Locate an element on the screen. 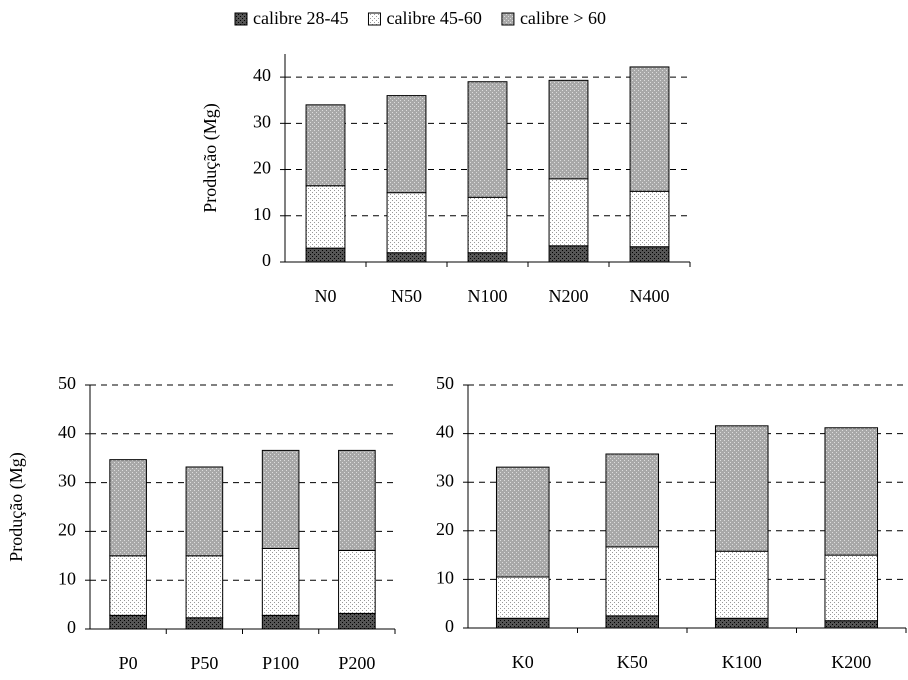  legend-label: calibre > 60 is located at coordinates (563, 18).